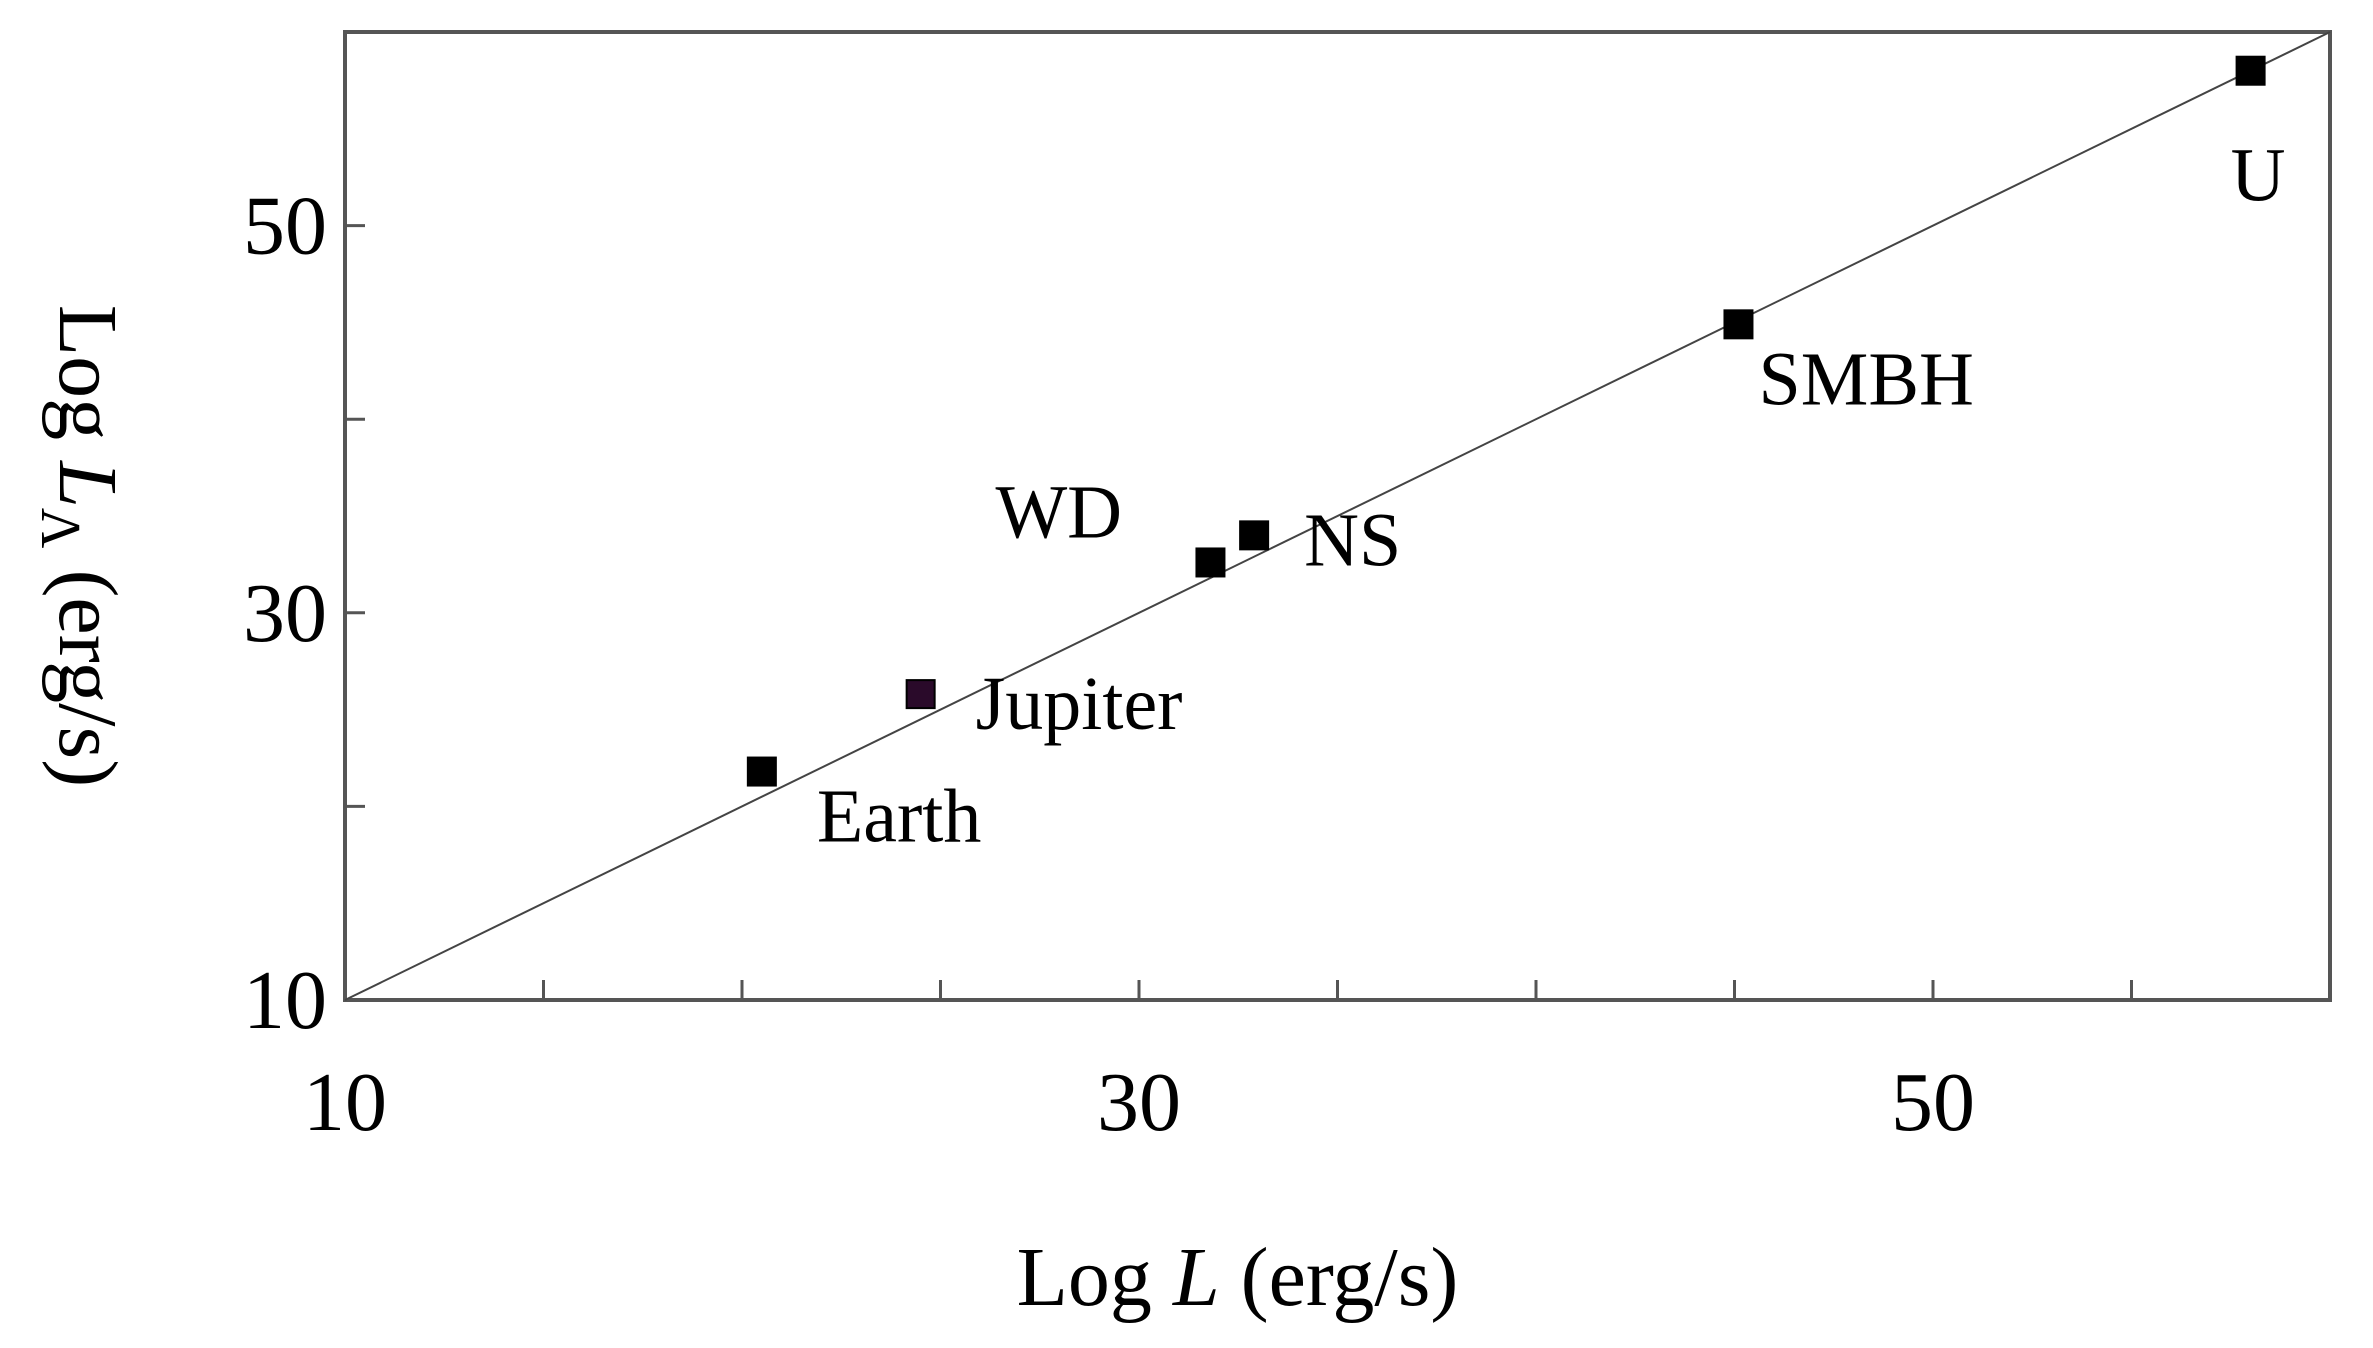 The image size is (2373, 1348). I want to click on data-point-jupiter, so click(920, 694).